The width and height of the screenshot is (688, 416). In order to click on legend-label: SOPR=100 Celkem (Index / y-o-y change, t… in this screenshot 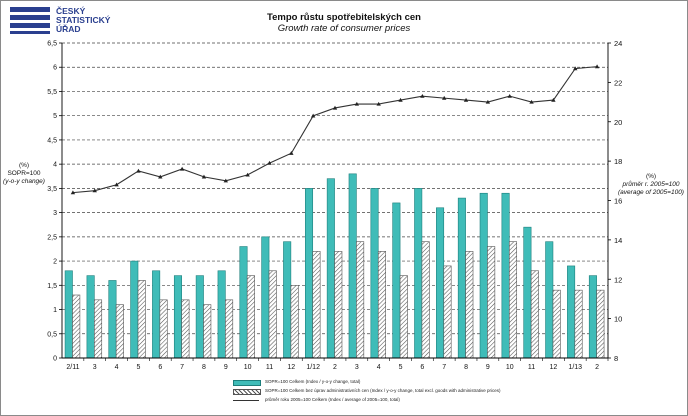, I will do `click(313, 381)`.